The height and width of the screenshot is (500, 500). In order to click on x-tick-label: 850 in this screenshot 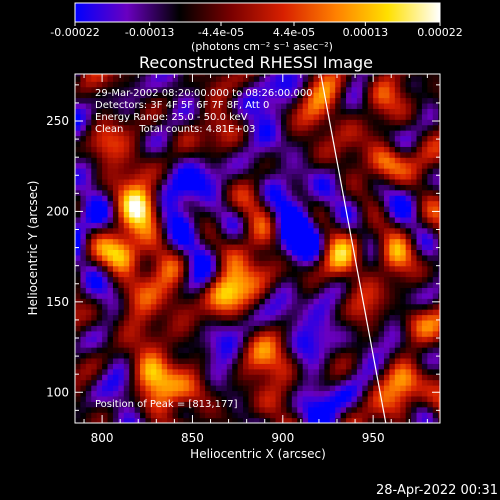, I will do `click(192, 438)`.